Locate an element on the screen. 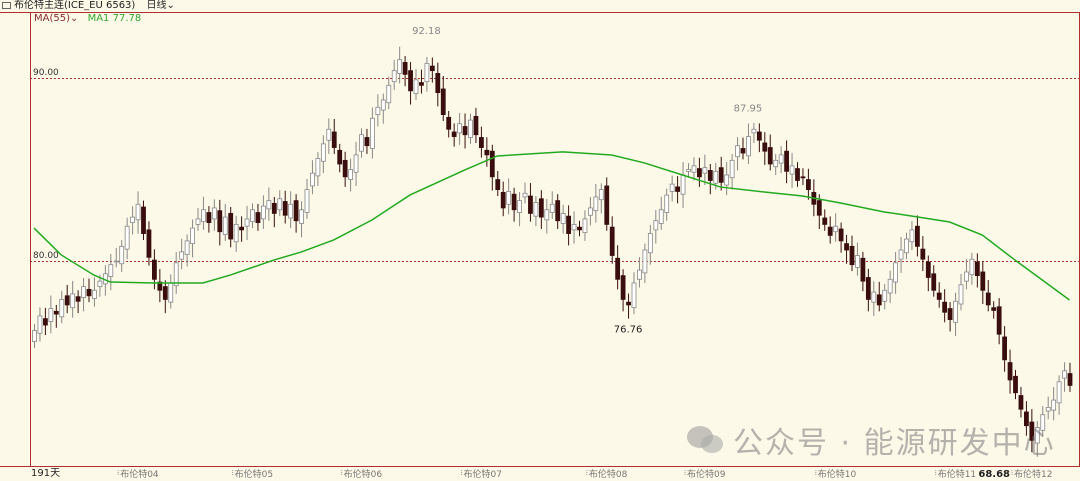 The image size is (1080, 481). indicator-legend: MA(55)⌄ MA1 77.78 is located at coordinates (87, 19).